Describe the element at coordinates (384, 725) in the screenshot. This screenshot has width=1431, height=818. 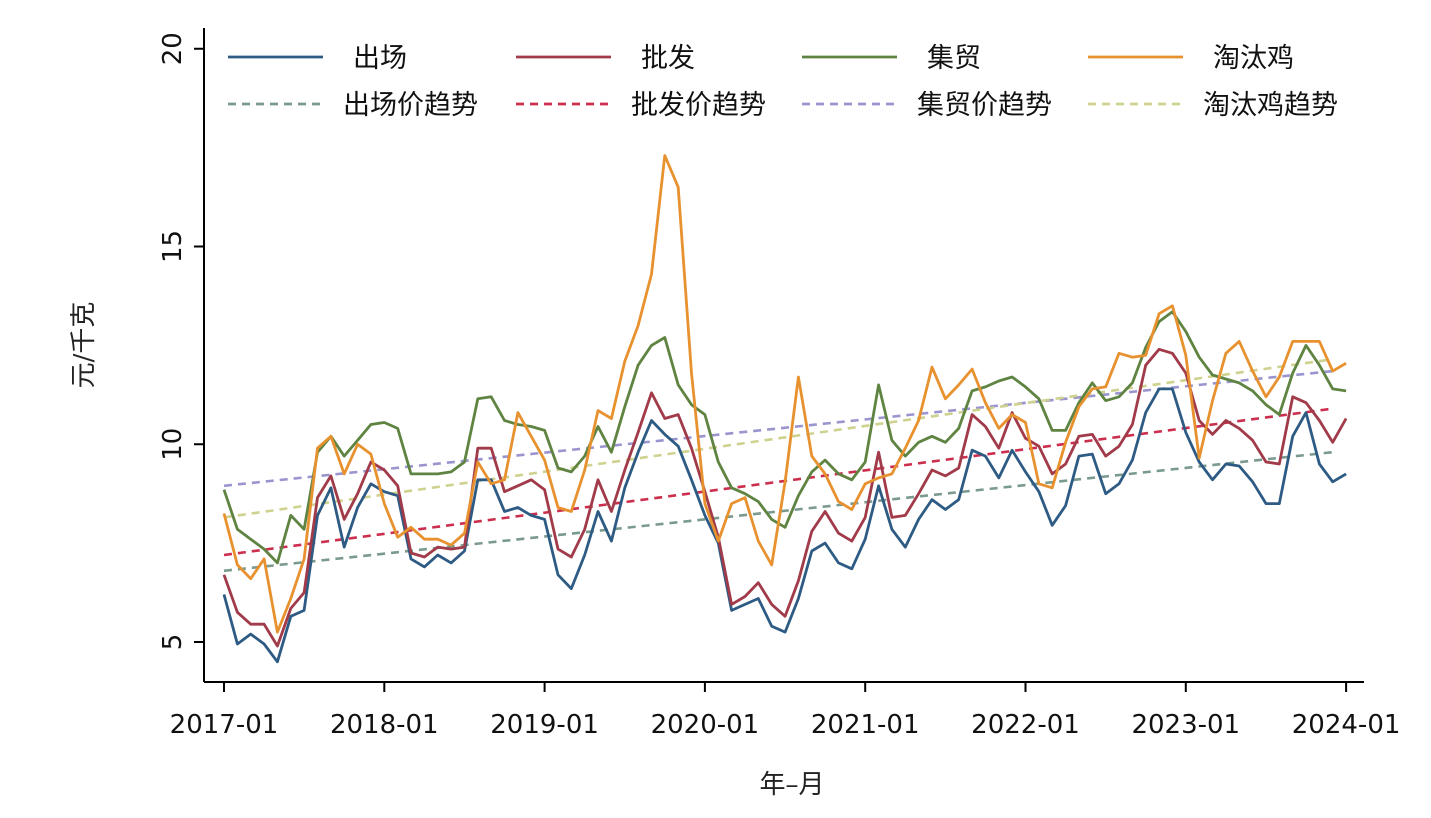
I see `x-tick-label: 2018-01` at that location.